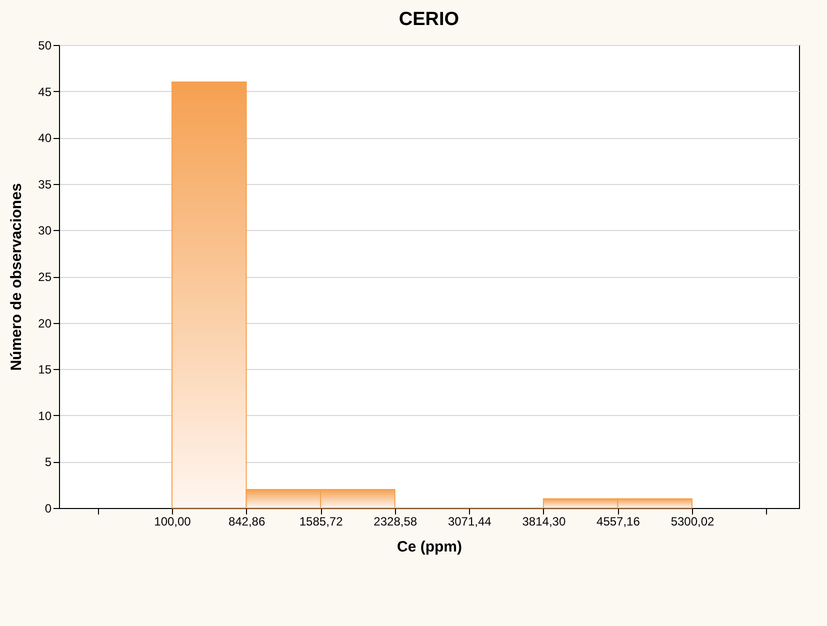  I want to click on y-tick-label: 35, so click(45, 184).